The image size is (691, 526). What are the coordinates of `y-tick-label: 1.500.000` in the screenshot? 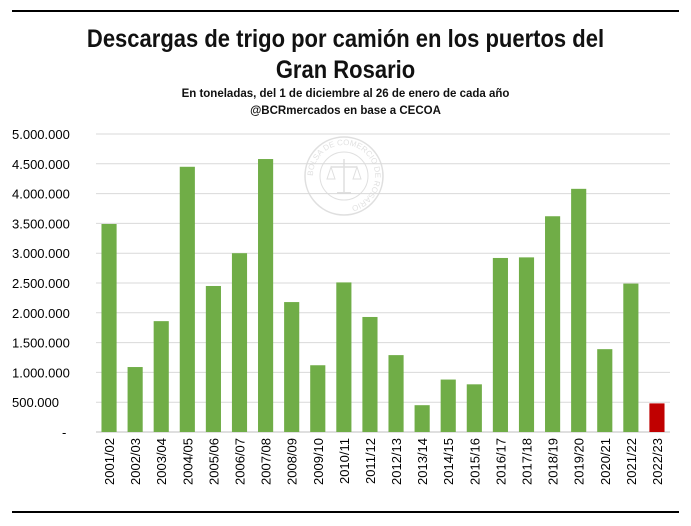 It's located at (41, 343).